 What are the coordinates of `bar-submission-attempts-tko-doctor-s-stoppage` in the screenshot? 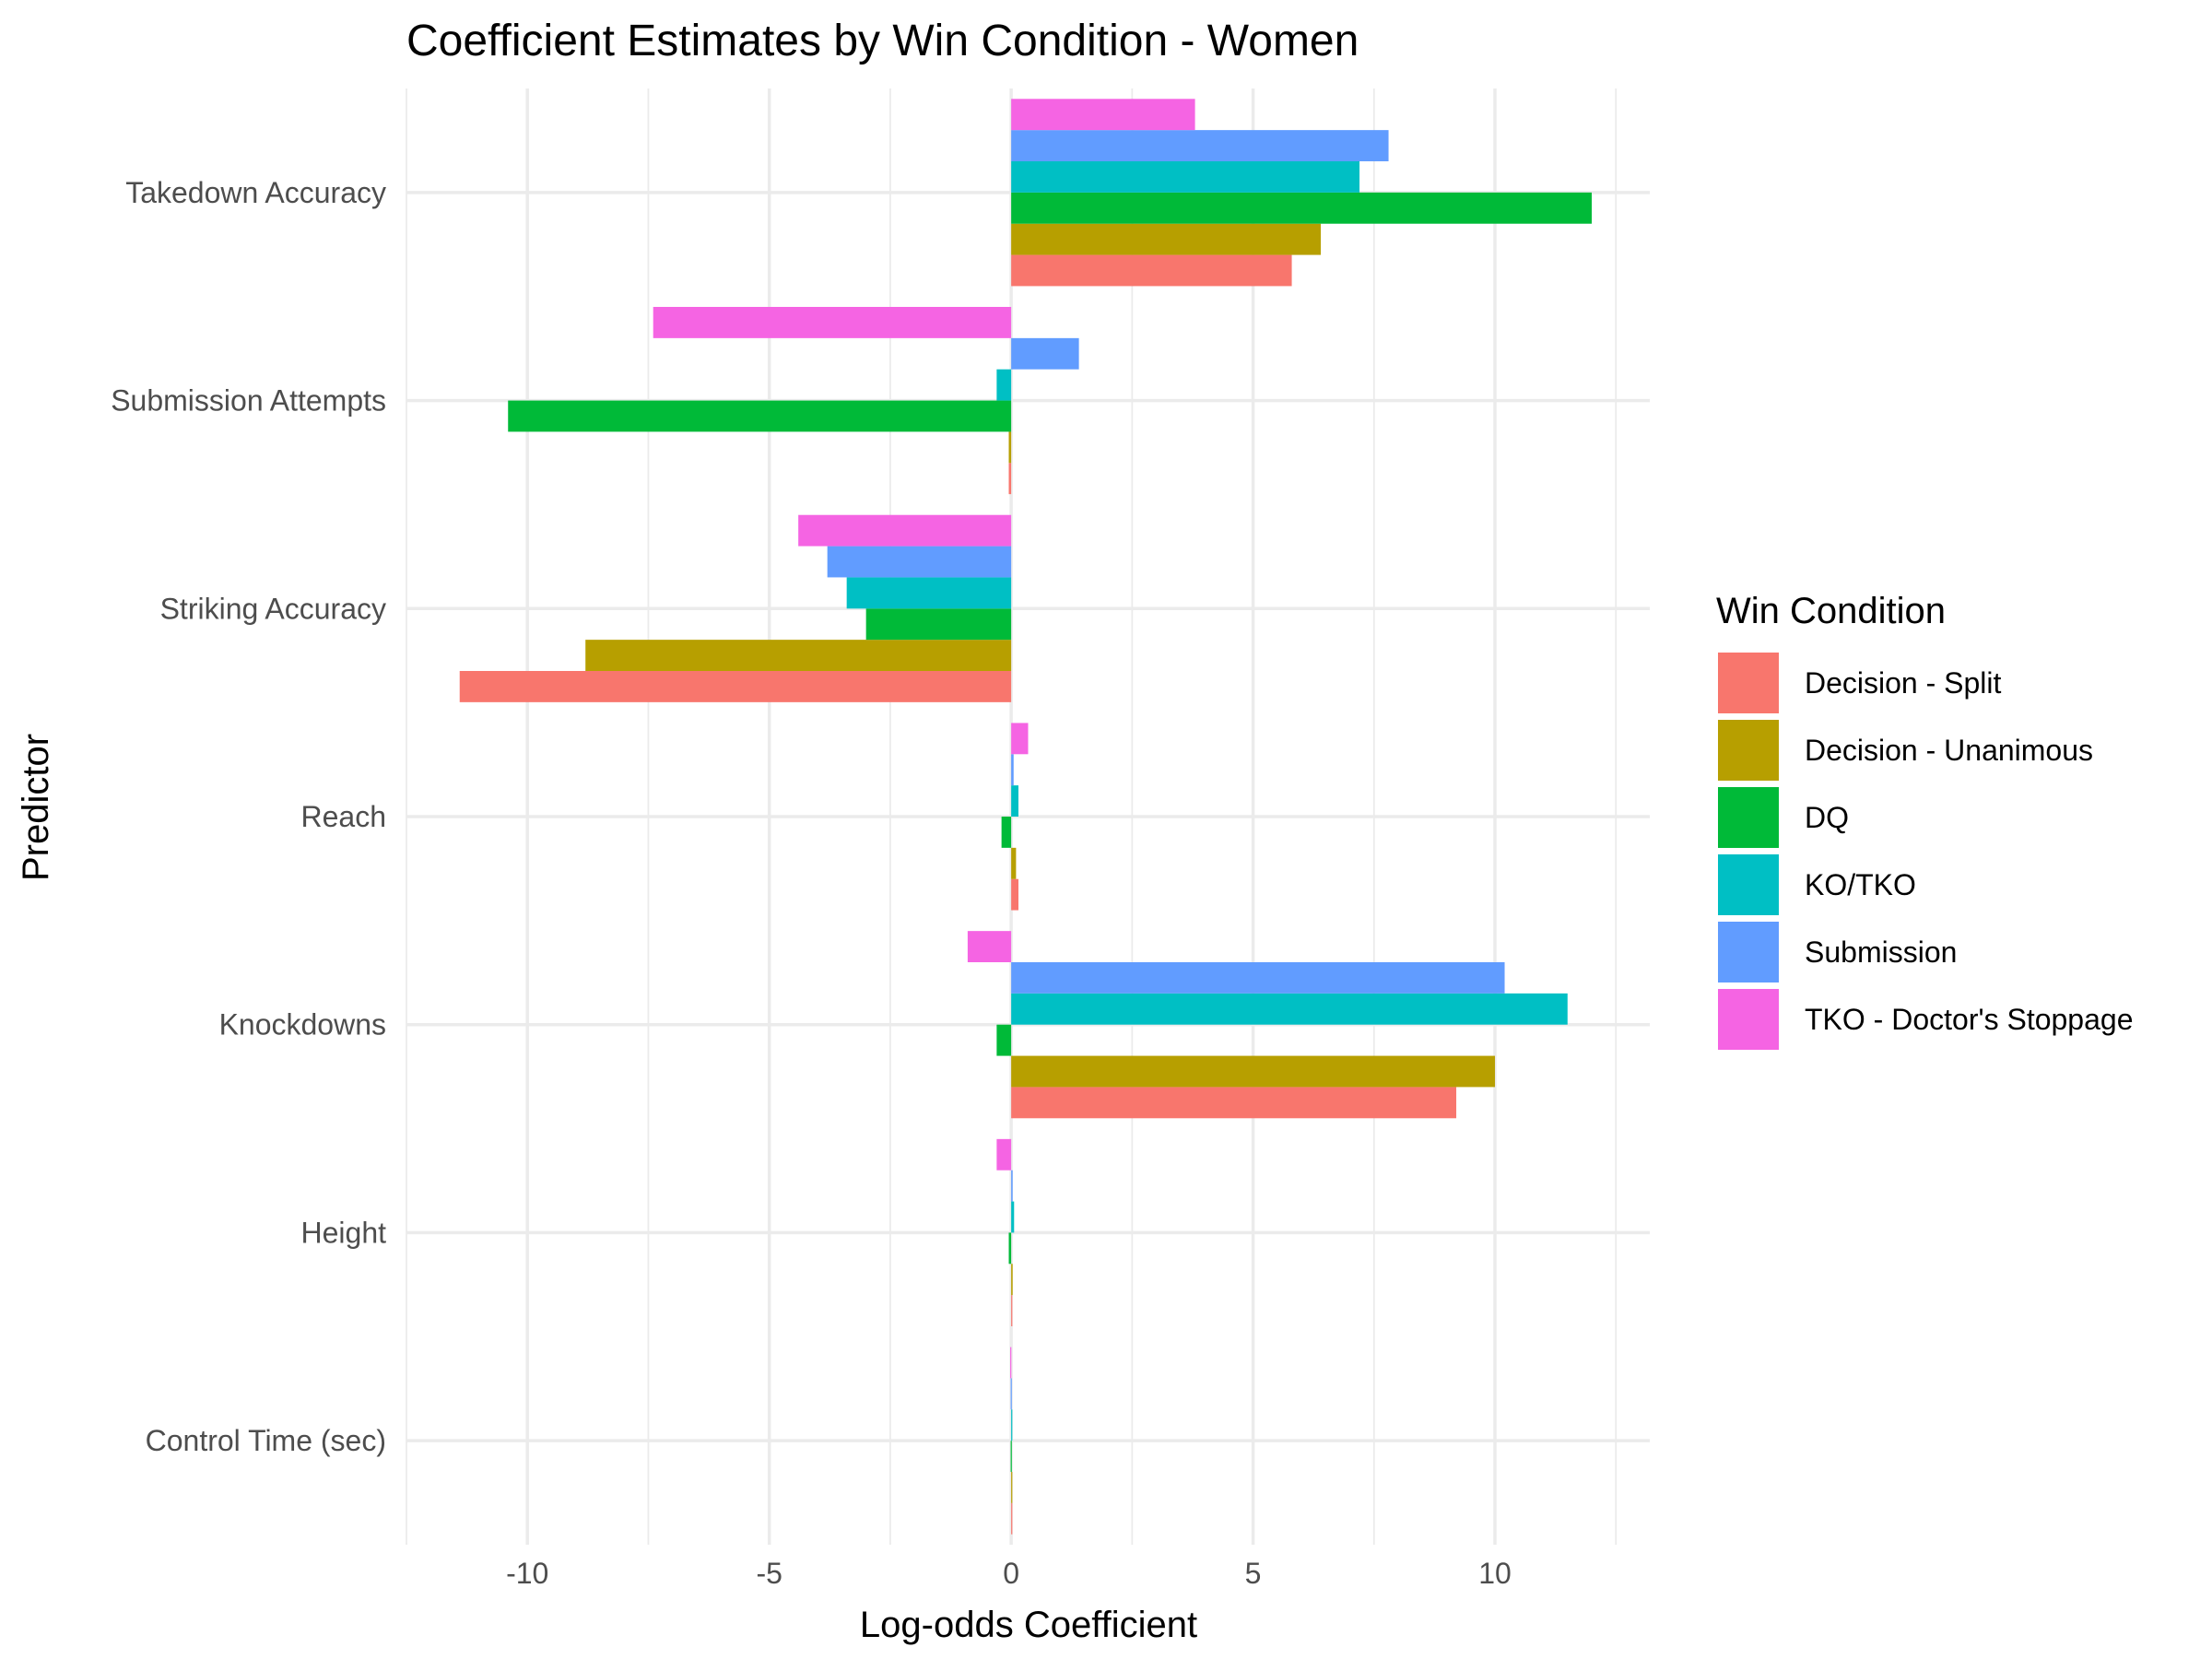 It's located at (832, 322).